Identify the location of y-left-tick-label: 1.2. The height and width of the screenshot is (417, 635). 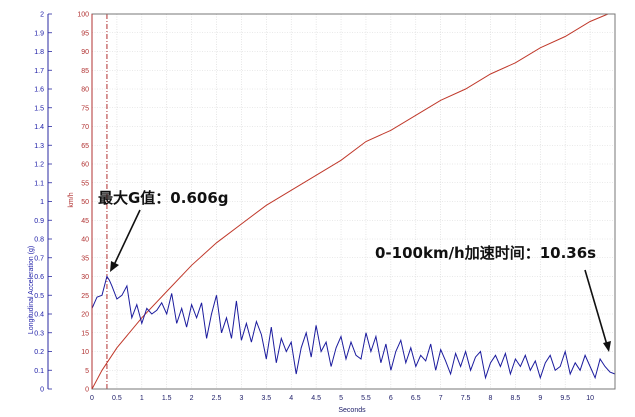
(39, 165).